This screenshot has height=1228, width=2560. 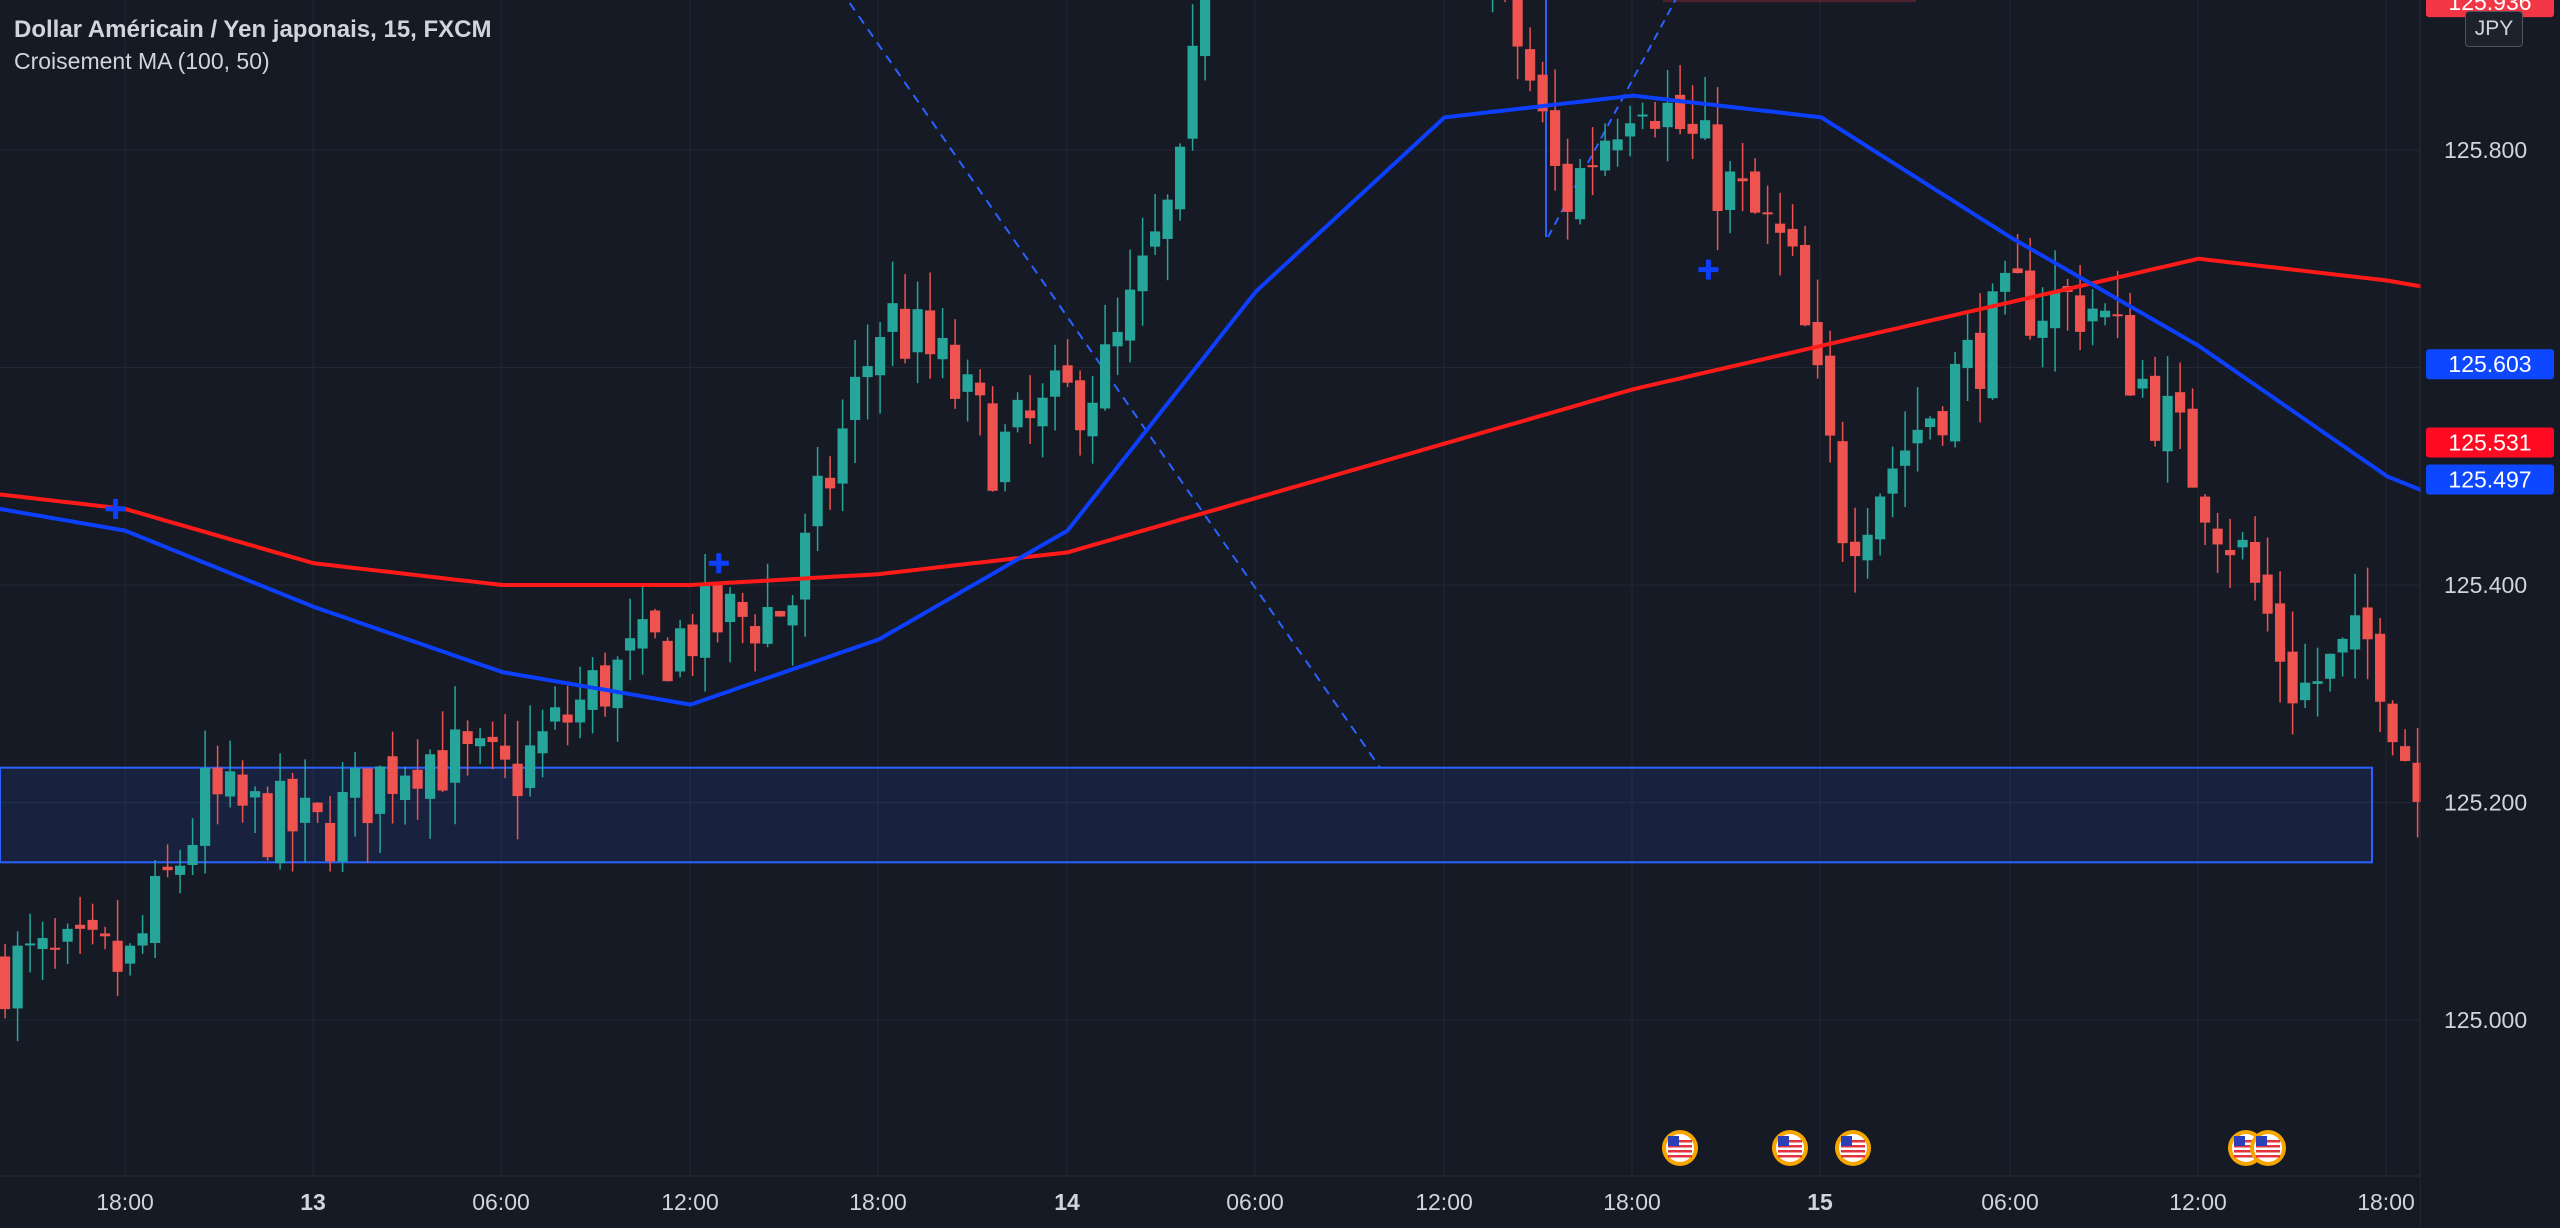 What do you see at coordinates (2490, 442) in the screenshot?
I see `price-tag: 125.531` at bounding box center [2490, 442].